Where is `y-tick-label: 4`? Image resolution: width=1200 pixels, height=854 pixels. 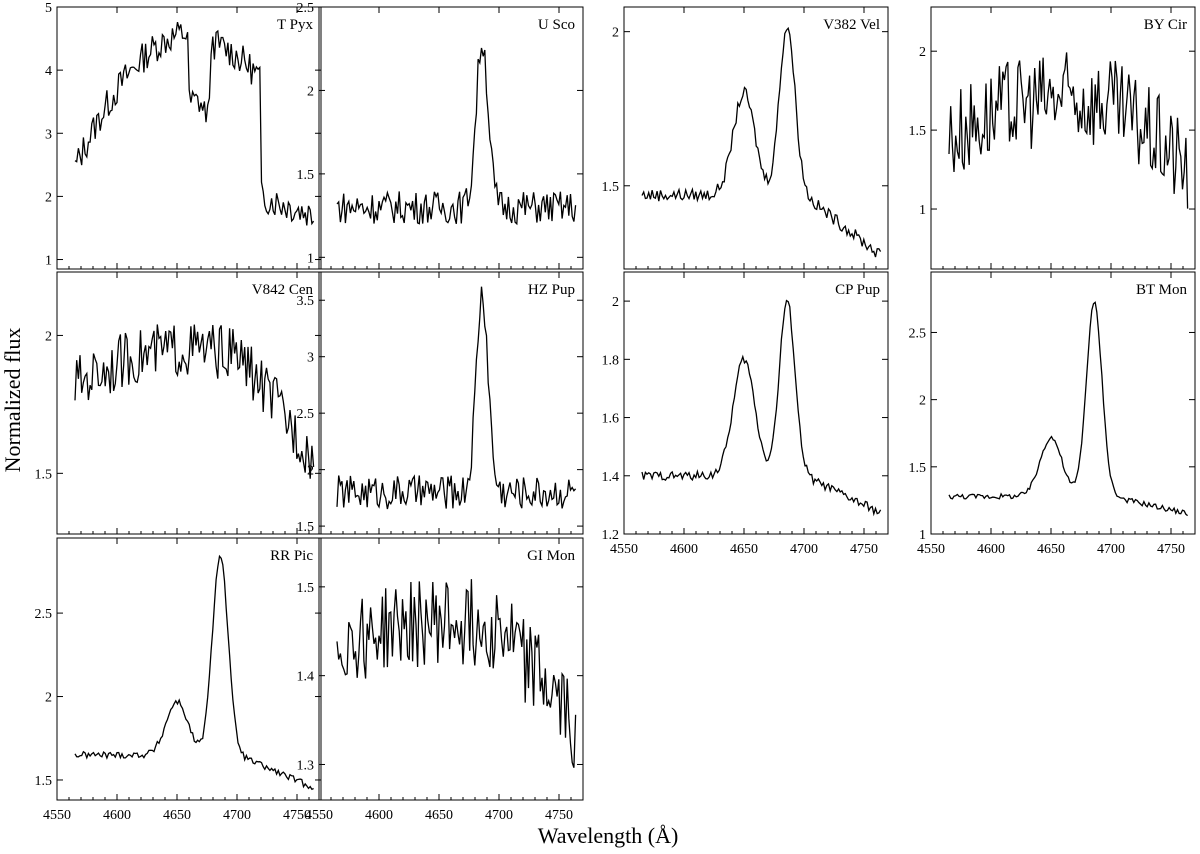
y-tick-label: 4 is located at coordinates (48, 71).